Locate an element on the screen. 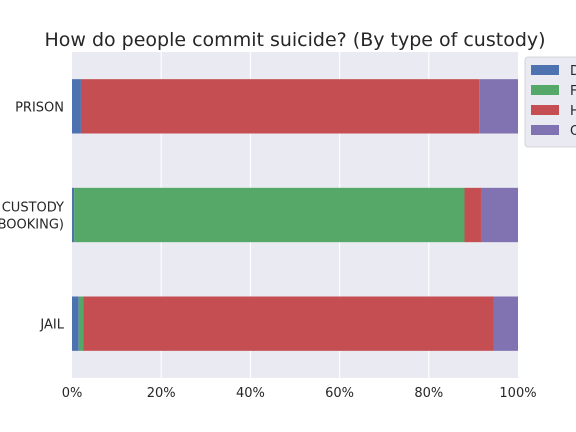 This screenshot has width=576, height=432. y-tick-label-line: CUSTODY is located at coordinates (33, 208).